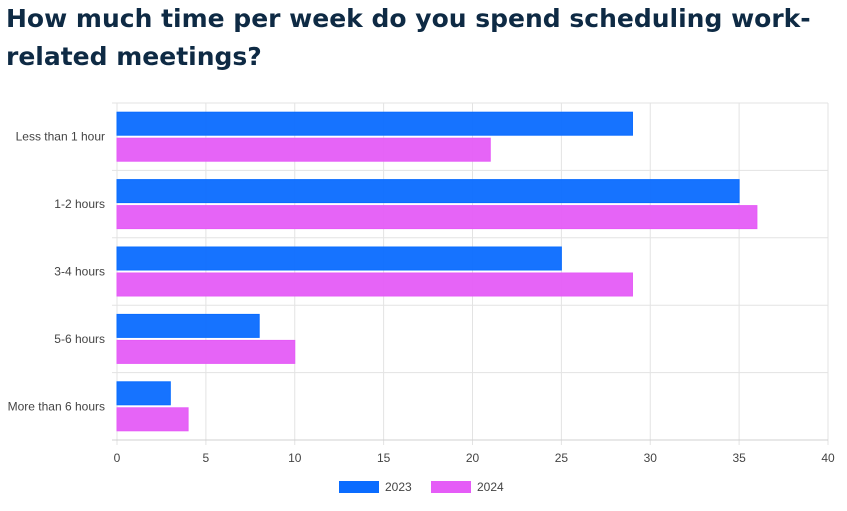 The image size is (847, 511). What do you see at coordinates (421, 487) in the screenshot?
I see `legend: 2023 2024` at bounding box center [421, 487].